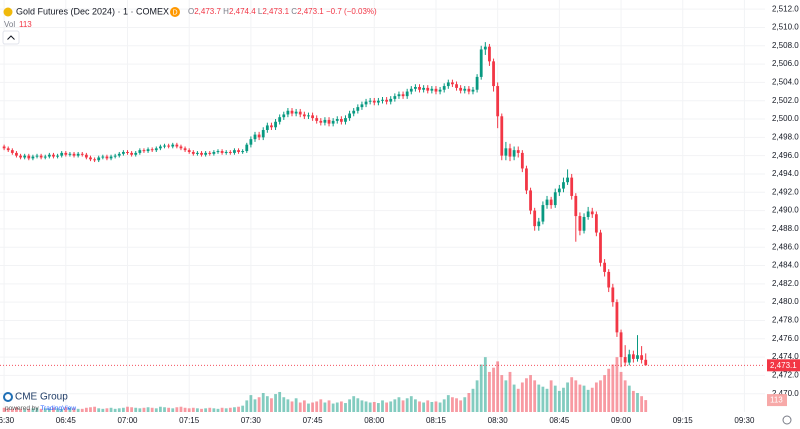 Image resolution: width=800 pixels, height=429 pixels. What do you see at coordinates (787, 420) in the screenshot?
I see `settings-icon` at bounding box center [787, 420].